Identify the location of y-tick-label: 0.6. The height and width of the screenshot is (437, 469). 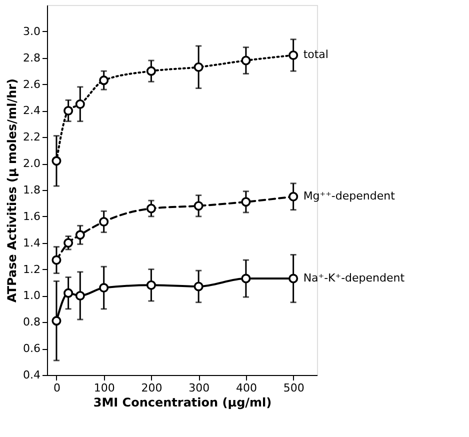
(31, 349).